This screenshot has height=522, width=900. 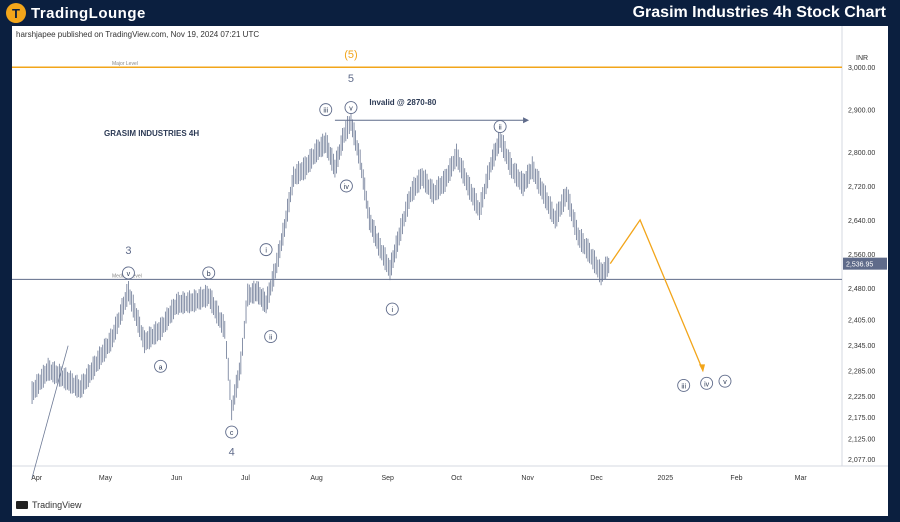 What do you see at coordinates (801, 478) in the screenshot?
I see `x-tick-label: Mar` at bounding box center [801, 478].